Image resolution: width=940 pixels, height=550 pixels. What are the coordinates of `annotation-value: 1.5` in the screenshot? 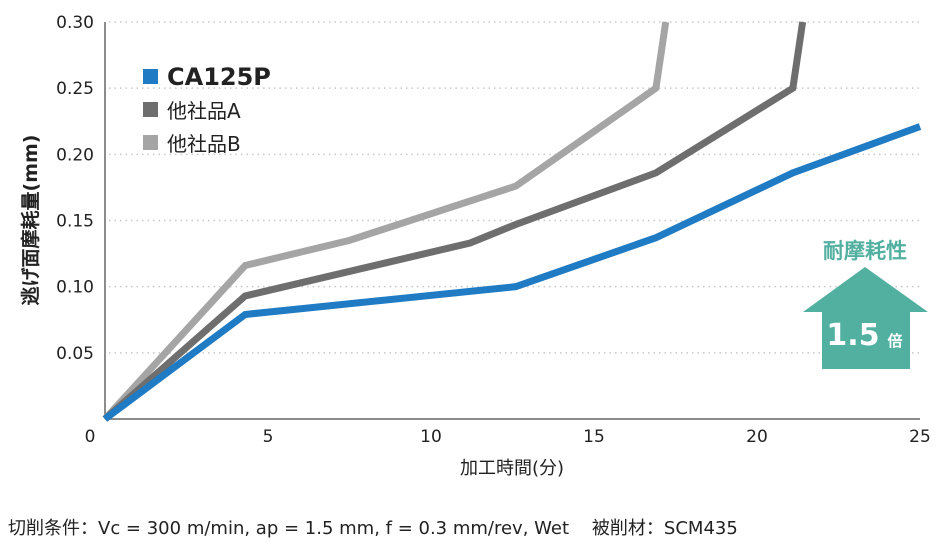 It's located at (852, 335).